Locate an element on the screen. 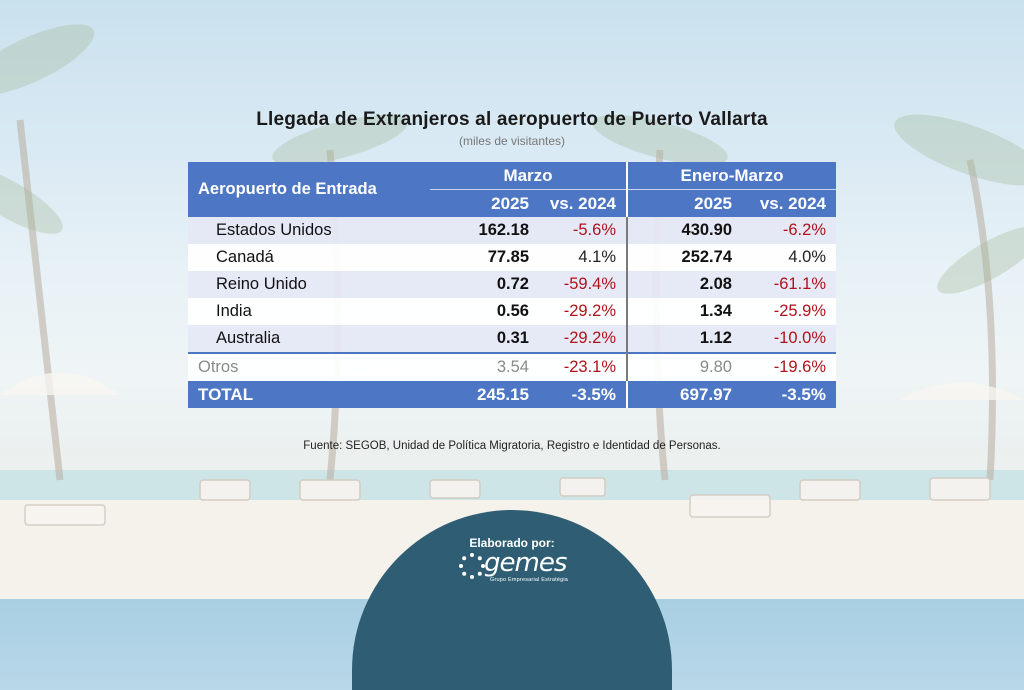 The image size is (1024, 690). table-row: Canadá 77.85 4.1% 252.74 4.0% is located at coordinates (512, 257).